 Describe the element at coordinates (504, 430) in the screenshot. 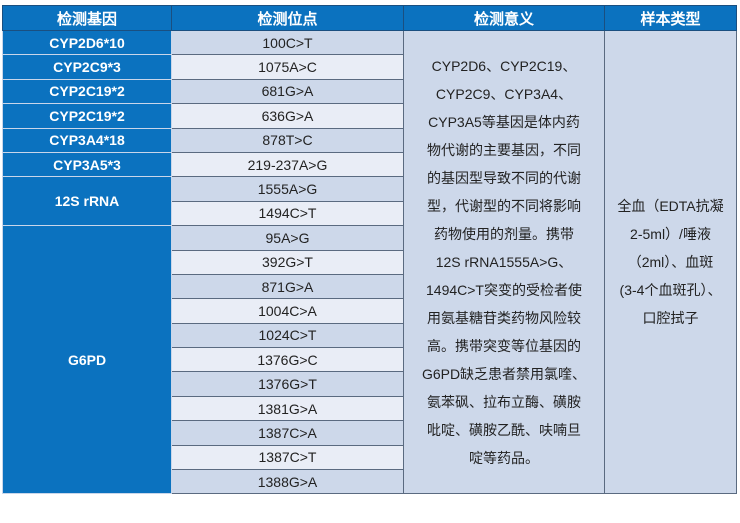

I see `significance-line: 吡啶、磺胺乙酰、呋喃旦` at that location.